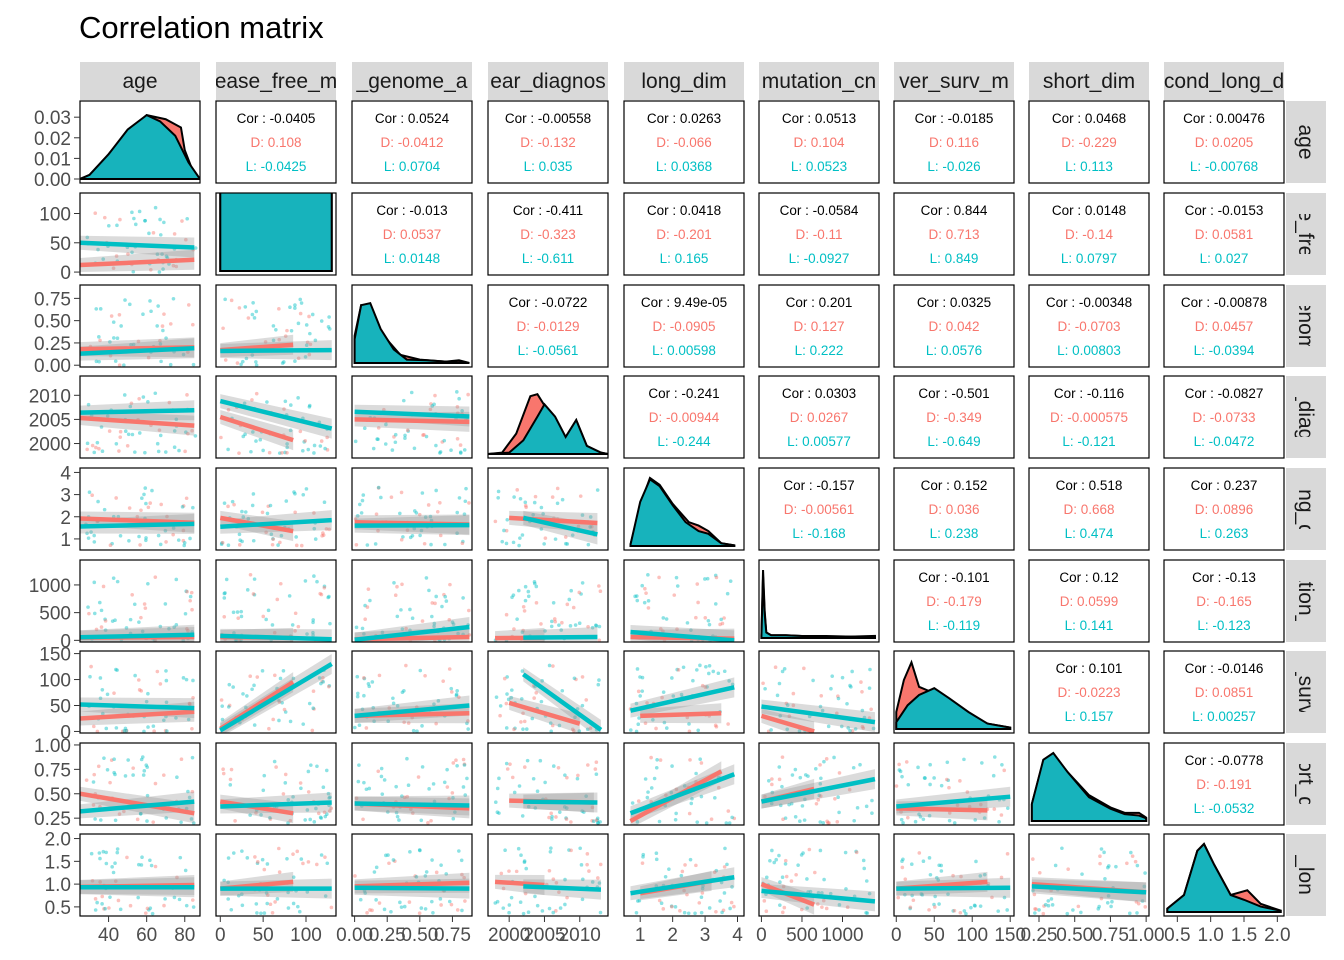 The image size is (1344, 960). What do you see at coordinates (1224, 166) in the screenshot?
I see `cor-group-l: L: -0.00768` at bounding box center [1224, 166].